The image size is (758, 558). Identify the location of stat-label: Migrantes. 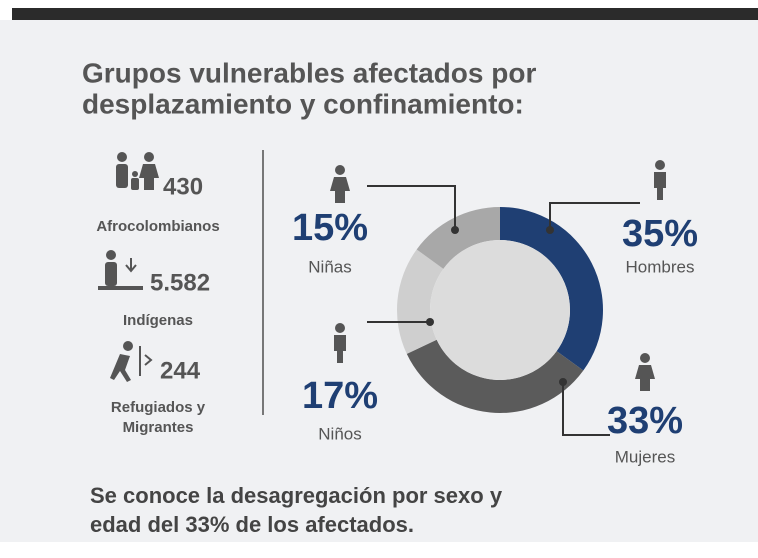
(158, 427).